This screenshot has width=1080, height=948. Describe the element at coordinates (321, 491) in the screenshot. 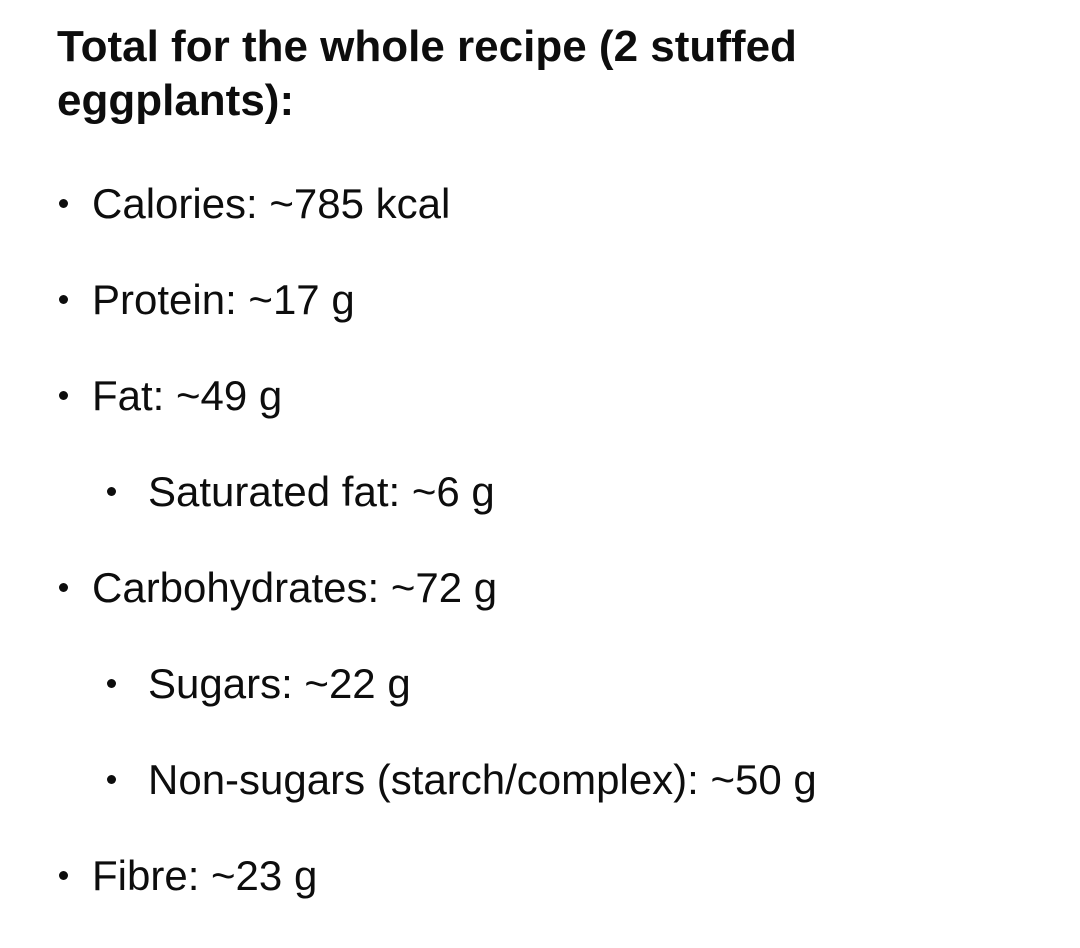

I see `list-item-text: Saturated fat: ~6 g` at that location.